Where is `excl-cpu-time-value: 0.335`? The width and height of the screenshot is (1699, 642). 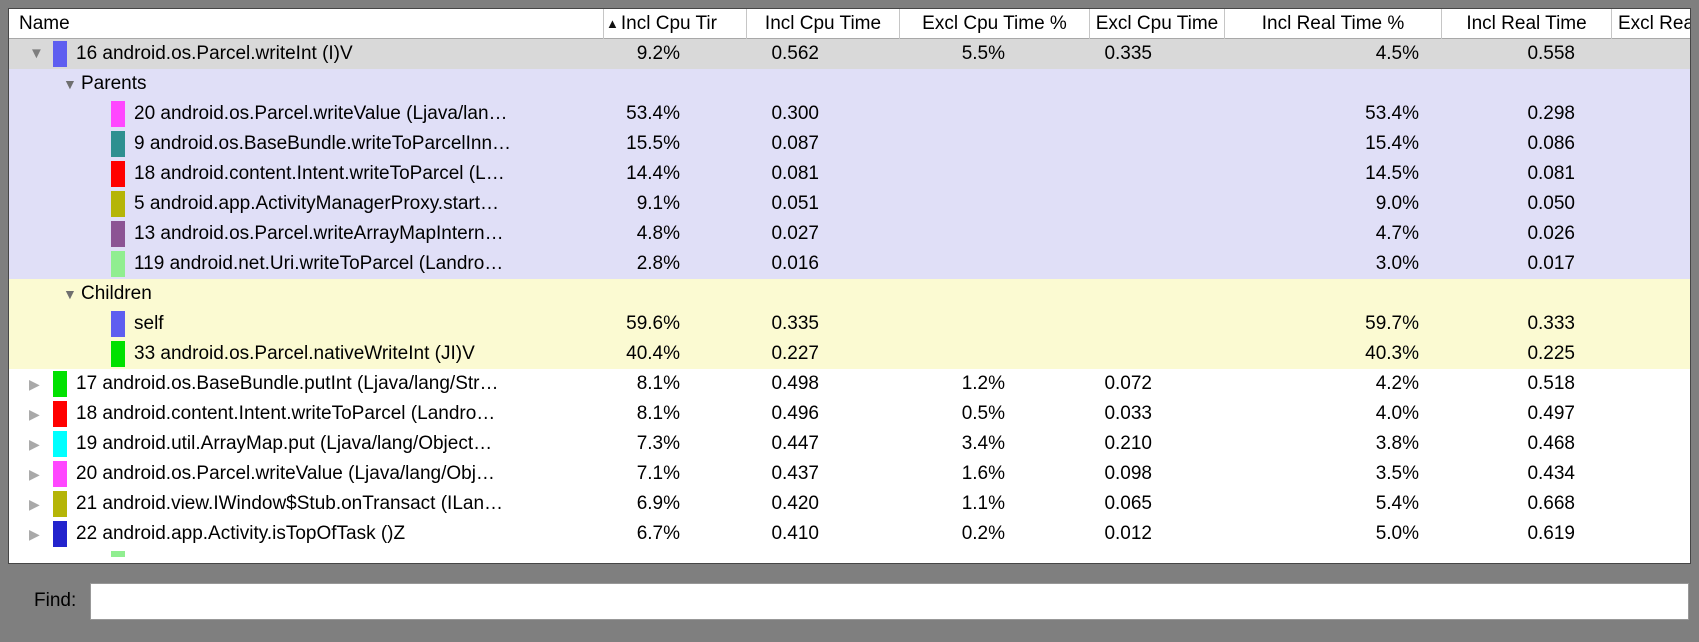 excl-cpu-time-value: 0.335 is located at coordinates (1128, 53).